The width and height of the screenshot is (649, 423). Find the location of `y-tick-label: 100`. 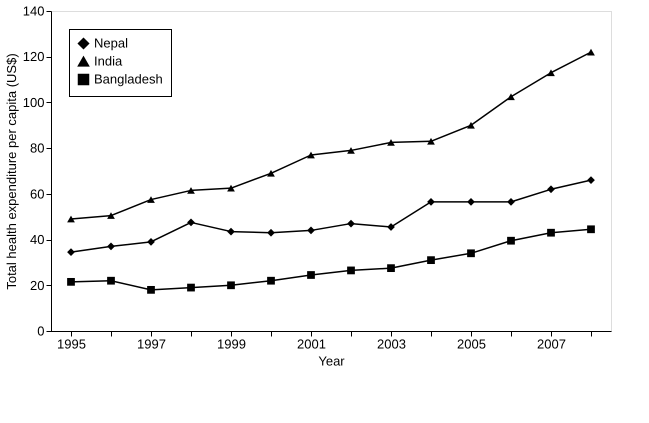

y-tick-label: 100 is located at coordinates (33, 102).